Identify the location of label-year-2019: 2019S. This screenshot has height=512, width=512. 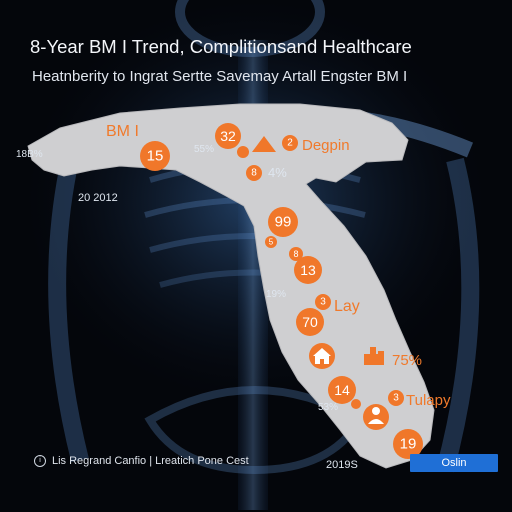
(342, 465).